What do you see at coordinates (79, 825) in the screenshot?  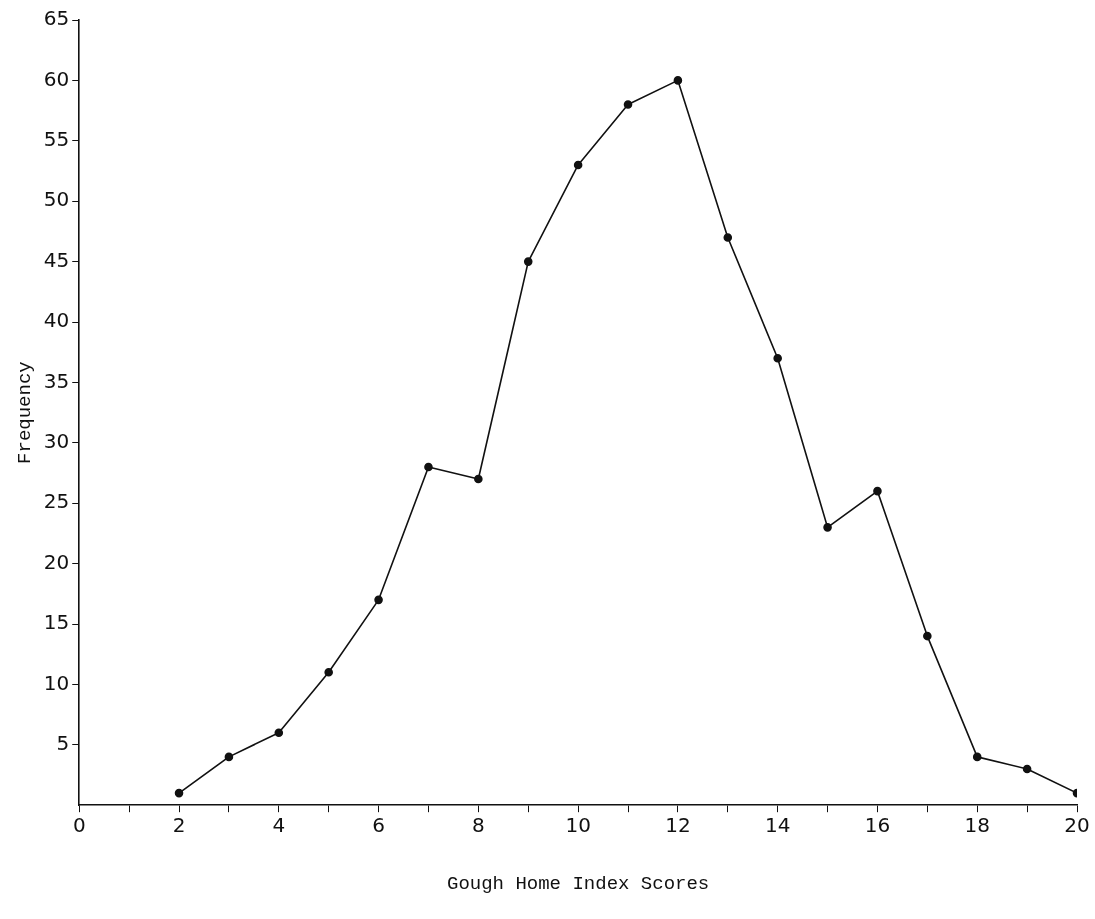 I see `x-tick-label: 0` at bounding box center [79, 825].